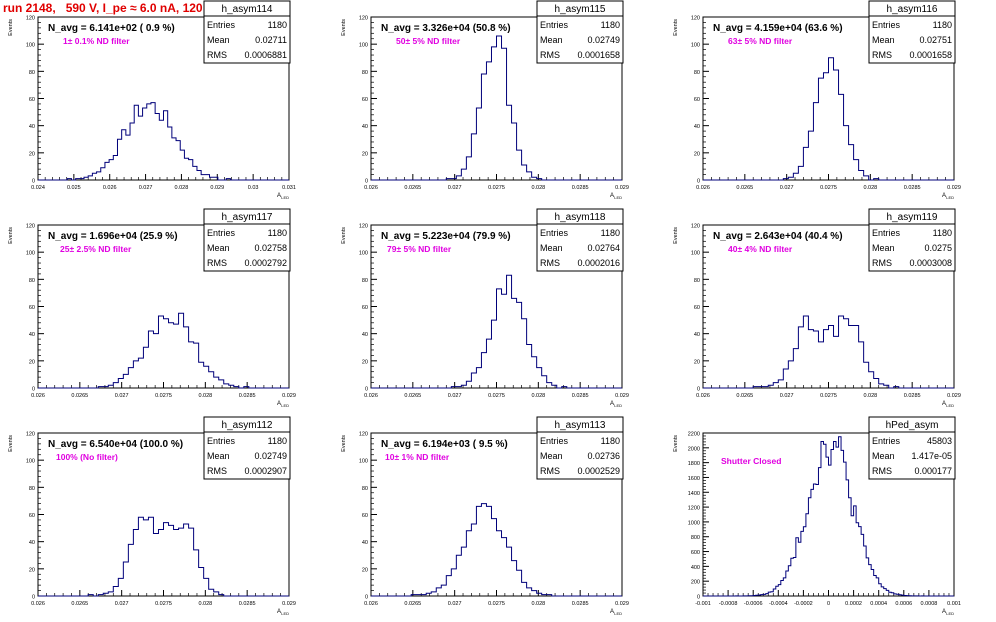 The width and height of the screenshot is (996, 622). What do you see at coordinates (444, 444) in the screenshot?
I see `navg-label: N_avg = 6.194e+03 ( 9.5 %)` at bounding box center [444, 444].